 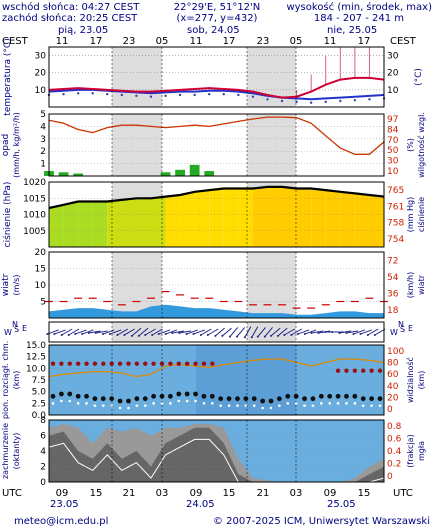 What do you see at coordinates (393, 294) in the screenshot?
I see `right-tick-label: 36` at bounding box center [393, 294].